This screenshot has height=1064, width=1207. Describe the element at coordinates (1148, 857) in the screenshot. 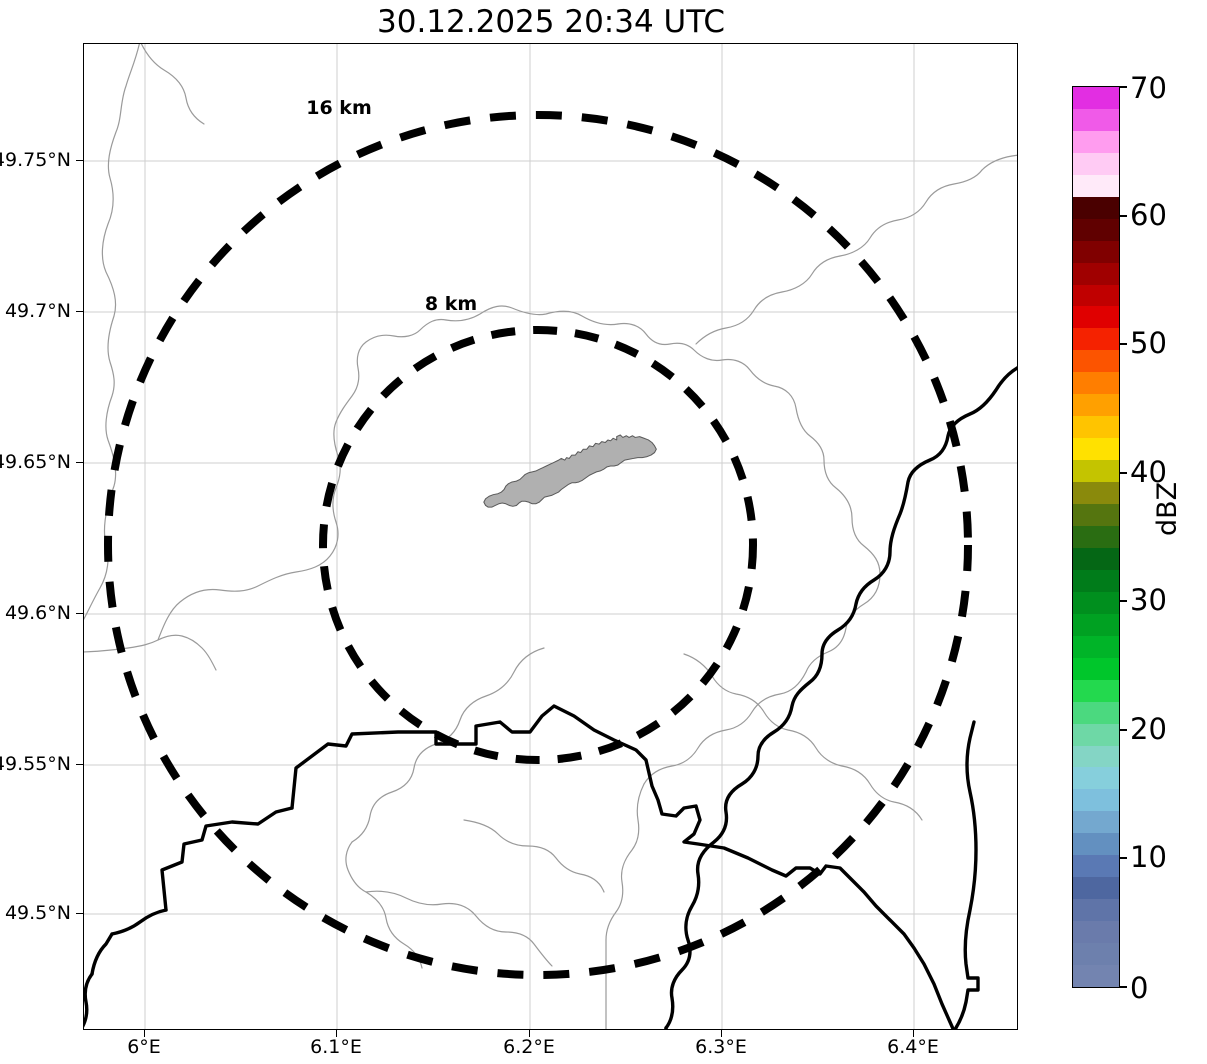

I see `colorbar-tick-label: 10` at that location.